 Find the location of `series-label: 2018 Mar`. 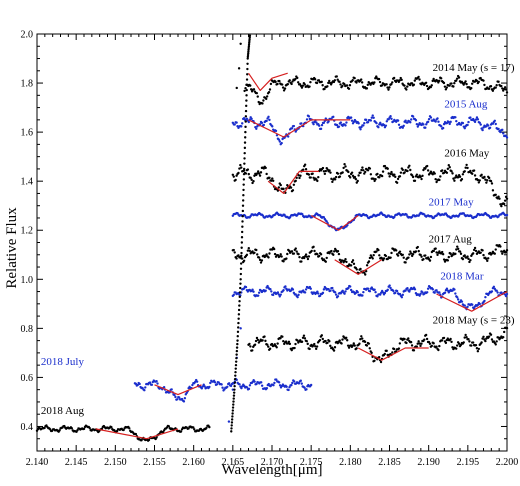

series-label: 2018 Mar is located at coordinates (461, 276).